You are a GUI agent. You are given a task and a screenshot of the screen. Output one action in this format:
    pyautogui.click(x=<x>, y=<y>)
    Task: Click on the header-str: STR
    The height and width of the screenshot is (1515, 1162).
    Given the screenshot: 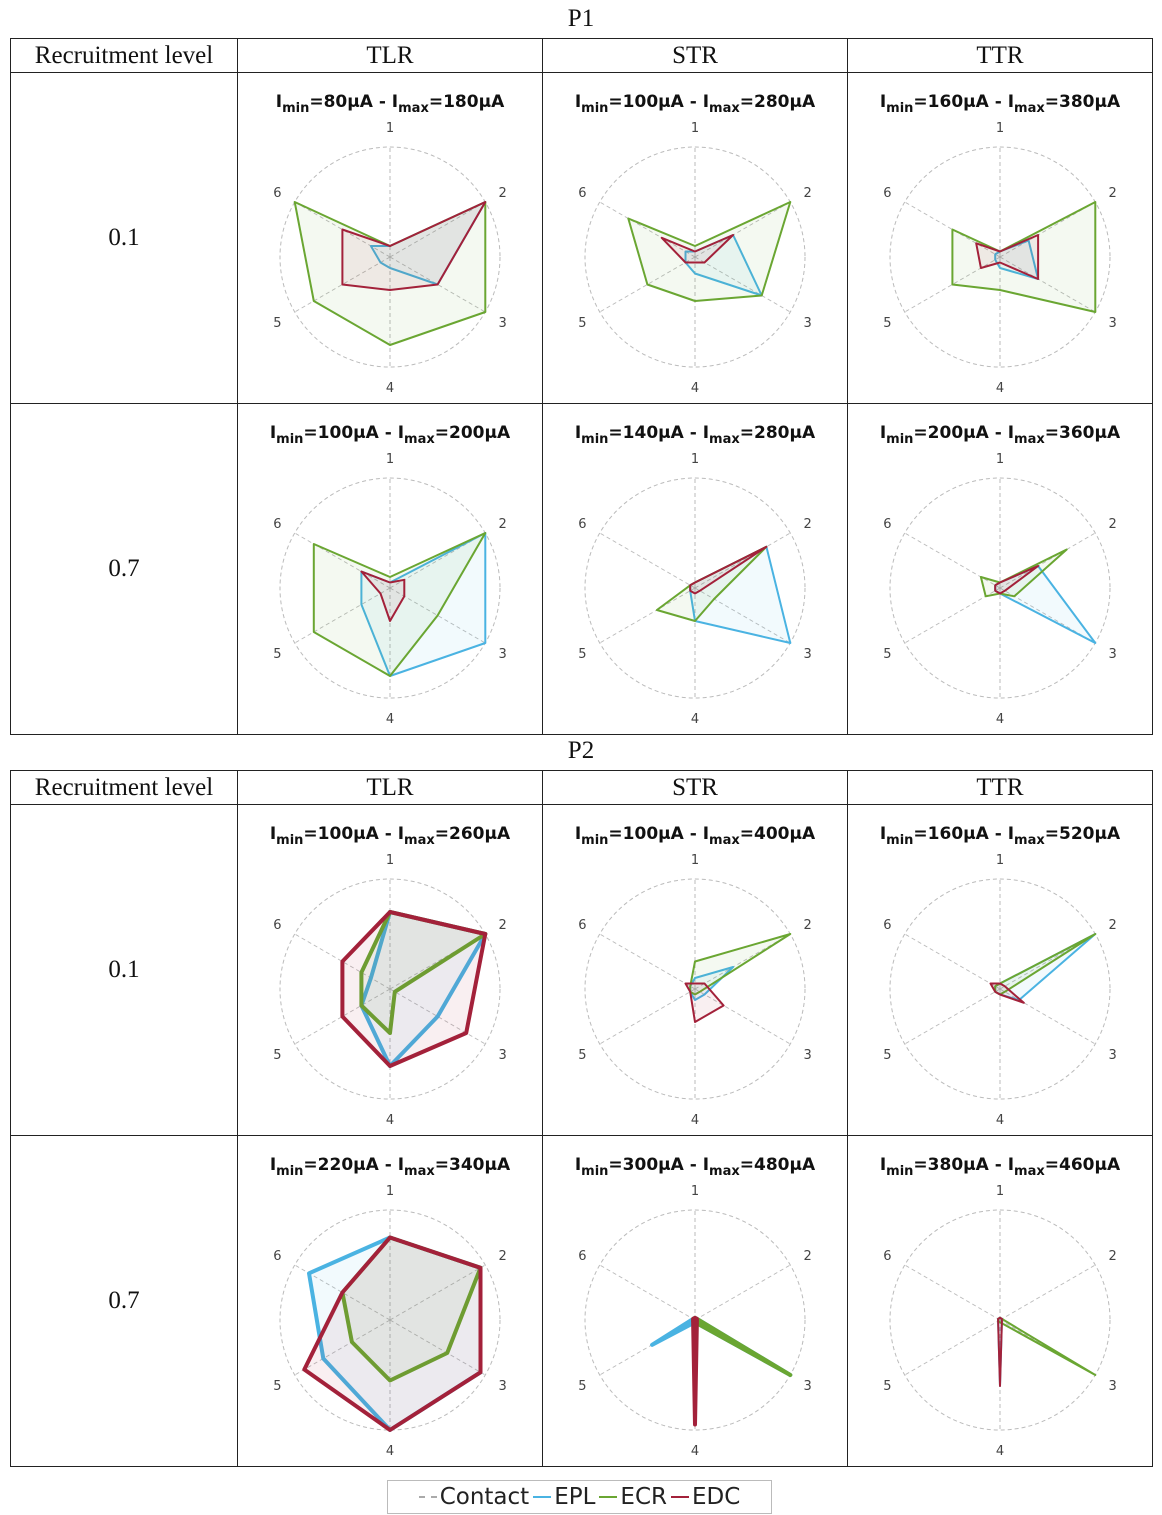 What is the action you would take?
    pyautogui.click(x=695, y=787)
    